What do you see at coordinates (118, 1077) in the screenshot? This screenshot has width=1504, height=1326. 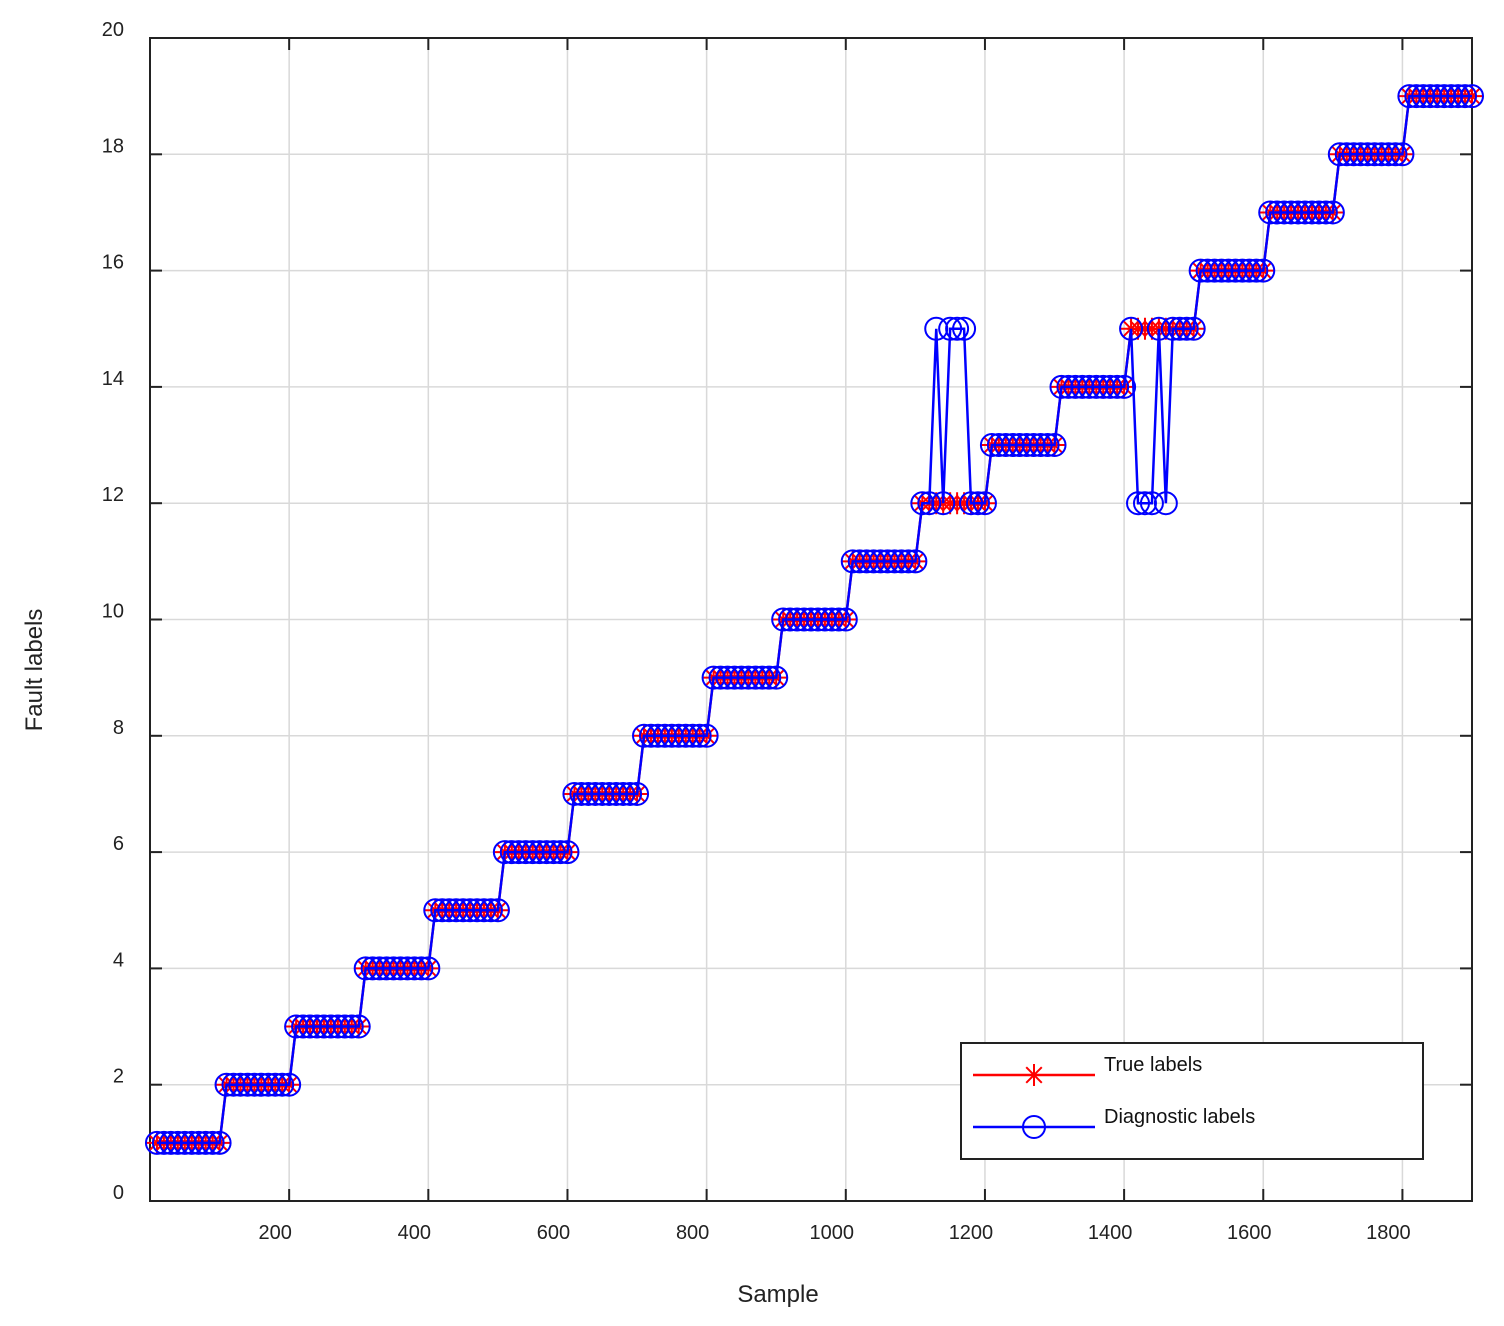 I see `y-tick-label: 2` at bounding box center [118, 1077].